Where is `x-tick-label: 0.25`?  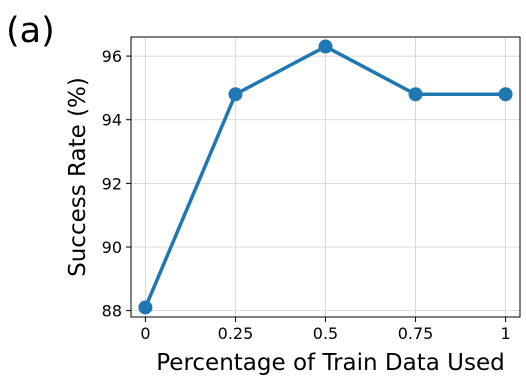 x-tick-label: 0.25 is located at coordinates (236, 333).